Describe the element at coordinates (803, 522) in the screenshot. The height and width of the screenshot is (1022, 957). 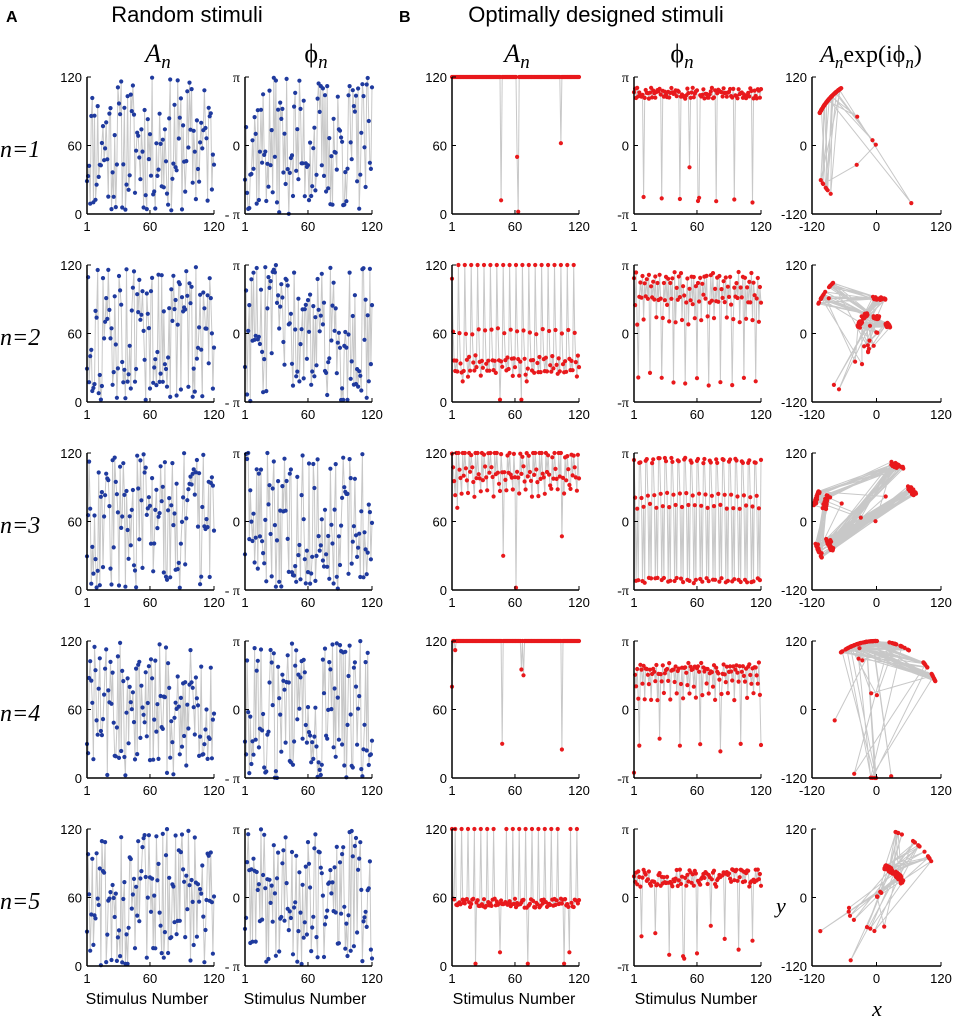
I see `y-tick-label: 0` at that location.